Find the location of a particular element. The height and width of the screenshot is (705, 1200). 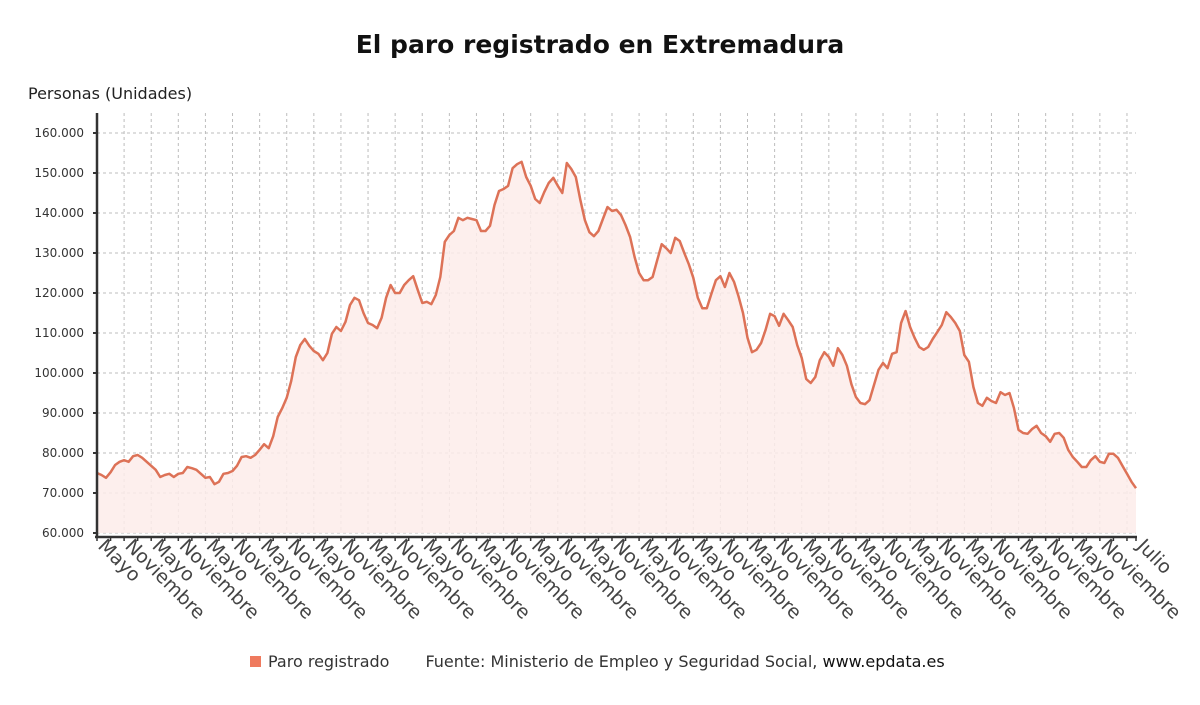

y-tick-label: 60.000 is located at coordinates (63, 533).